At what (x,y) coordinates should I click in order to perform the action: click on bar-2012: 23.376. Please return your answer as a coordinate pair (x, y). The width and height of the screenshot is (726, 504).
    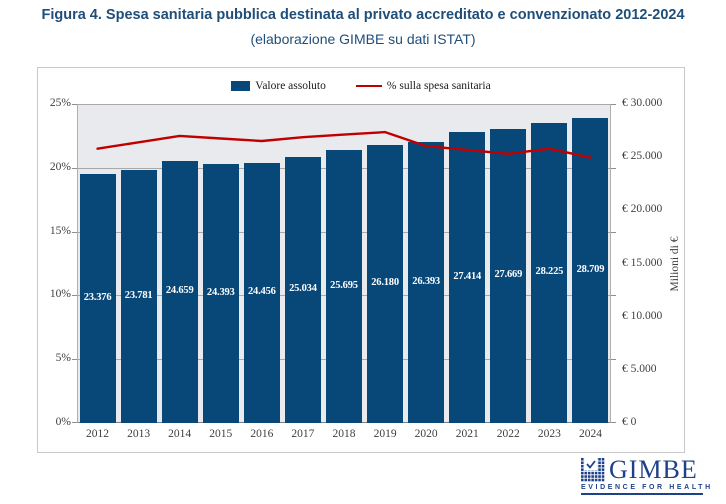
    Looking at the image, I should click on (97, 298).